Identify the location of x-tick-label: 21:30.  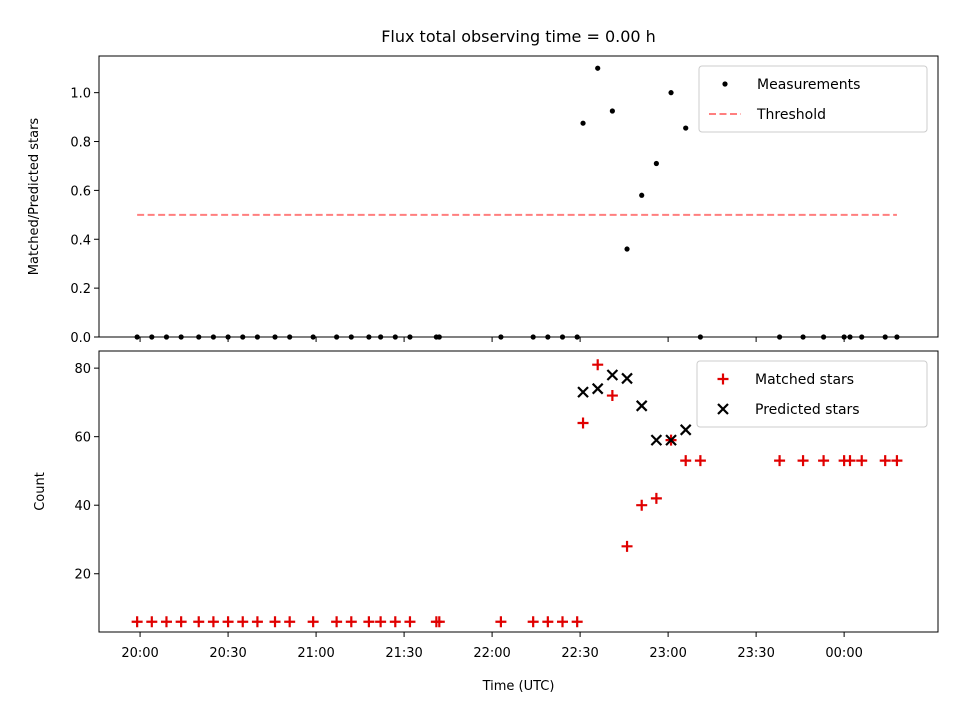
(403, 653).